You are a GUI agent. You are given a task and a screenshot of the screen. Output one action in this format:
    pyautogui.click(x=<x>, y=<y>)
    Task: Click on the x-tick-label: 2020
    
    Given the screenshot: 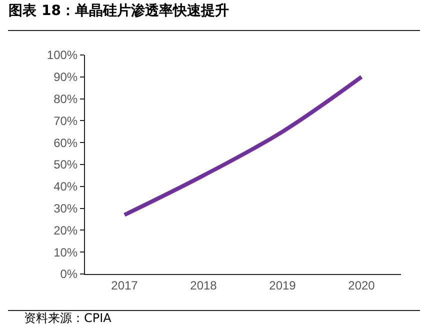 What is the action you would take?
    pyautogui.click(x=362, y=285)
    